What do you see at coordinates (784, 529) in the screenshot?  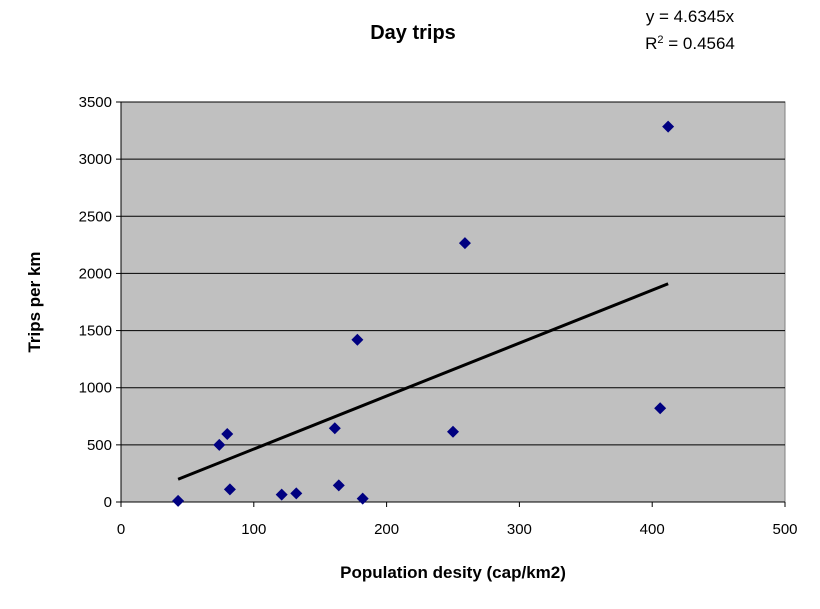 I see `x-tick-label: 500` at bounding box center [784, 529].